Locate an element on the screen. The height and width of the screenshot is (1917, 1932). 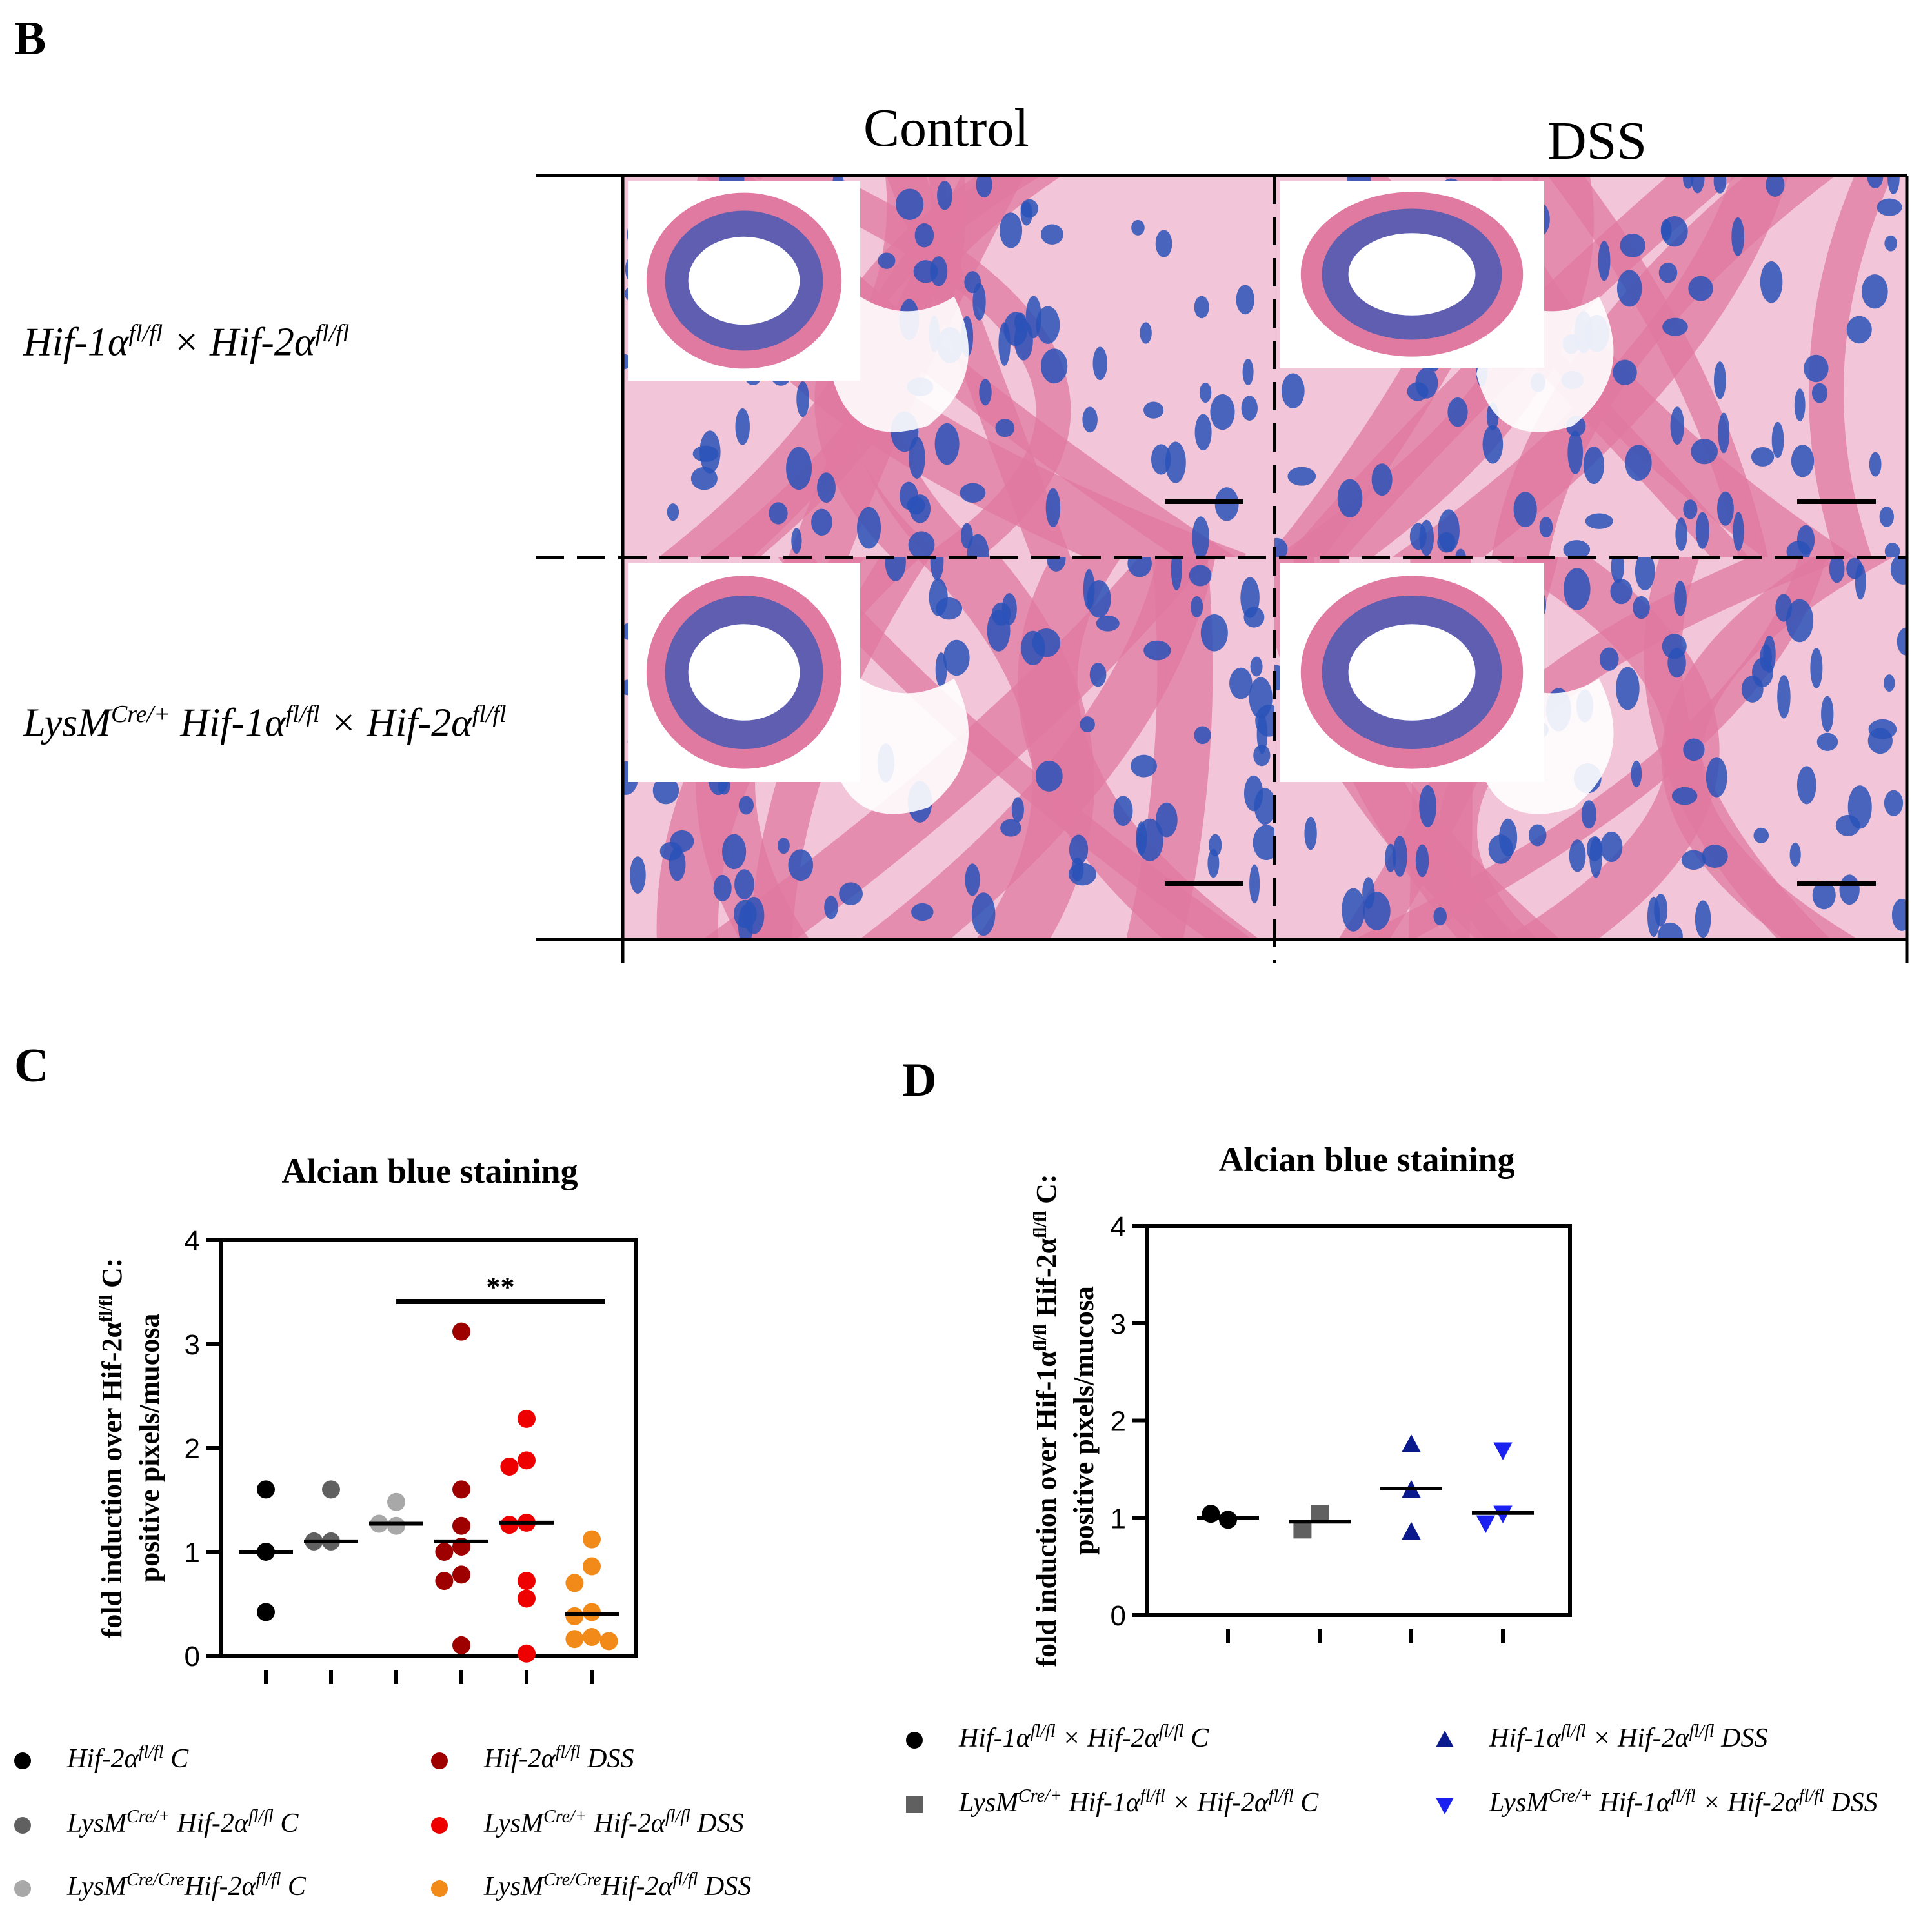
legend-item: LysMCre/+ Hif-1αfl/fl × Hif-2αfl/fl C is located at coordinates (1110, 1802).